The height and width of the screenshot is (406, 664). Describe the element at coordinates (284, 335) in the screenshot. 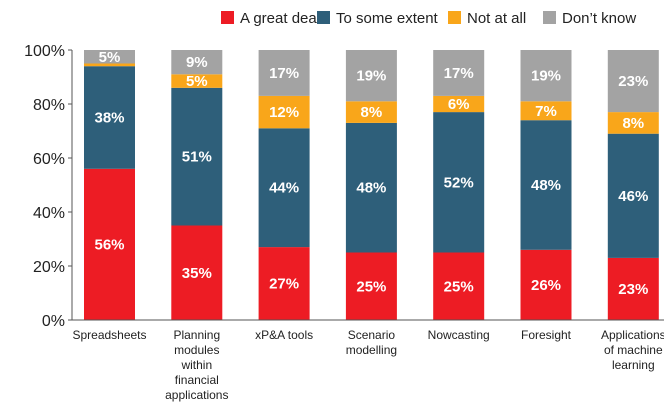

I see `x-tick-label: xP&A tools` at that location.